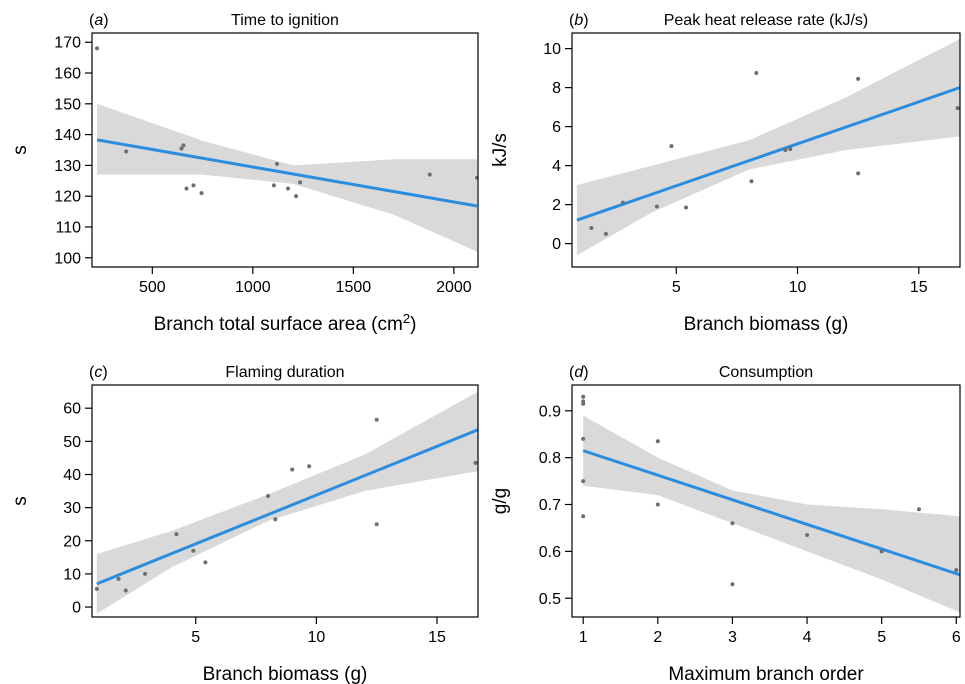  Describe the element at coordinates (732, 637) in the screenshot. I see `x-tick-label: 3` at that location.